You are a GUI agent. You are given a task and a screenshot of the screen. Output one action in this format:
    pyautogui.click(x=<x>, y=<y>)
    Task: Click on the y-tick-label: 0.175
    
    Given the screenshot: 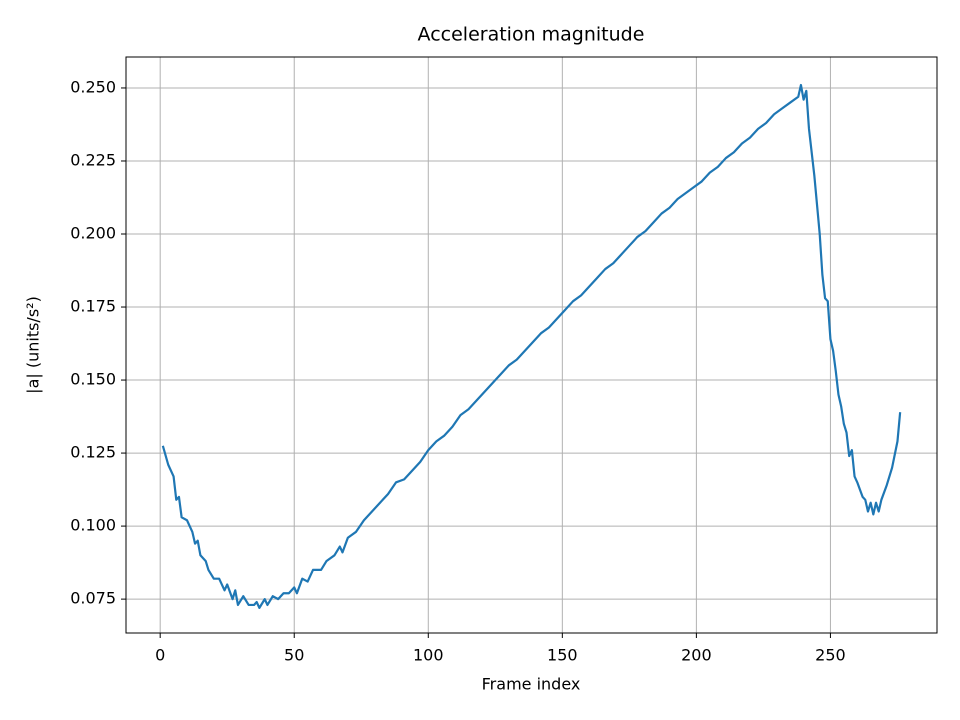 What is the action you would take?
    pyautogui.click(x=93, y=306)
    